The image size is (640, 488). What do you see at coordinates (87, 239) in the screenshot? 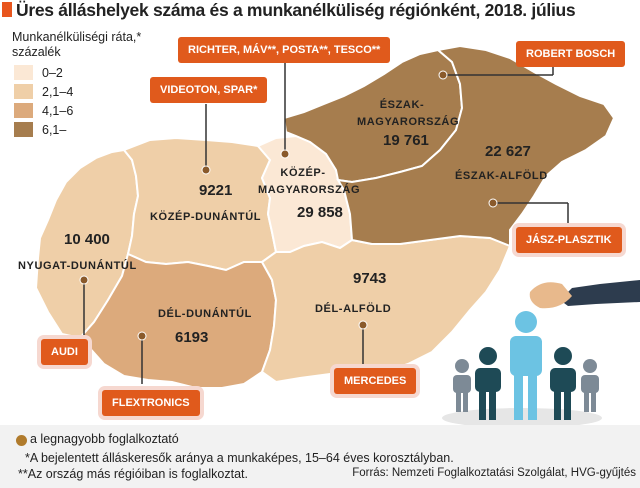
I see `vacancies-nyugat-dunantul: 10 400` at bounding box center [87, 239].